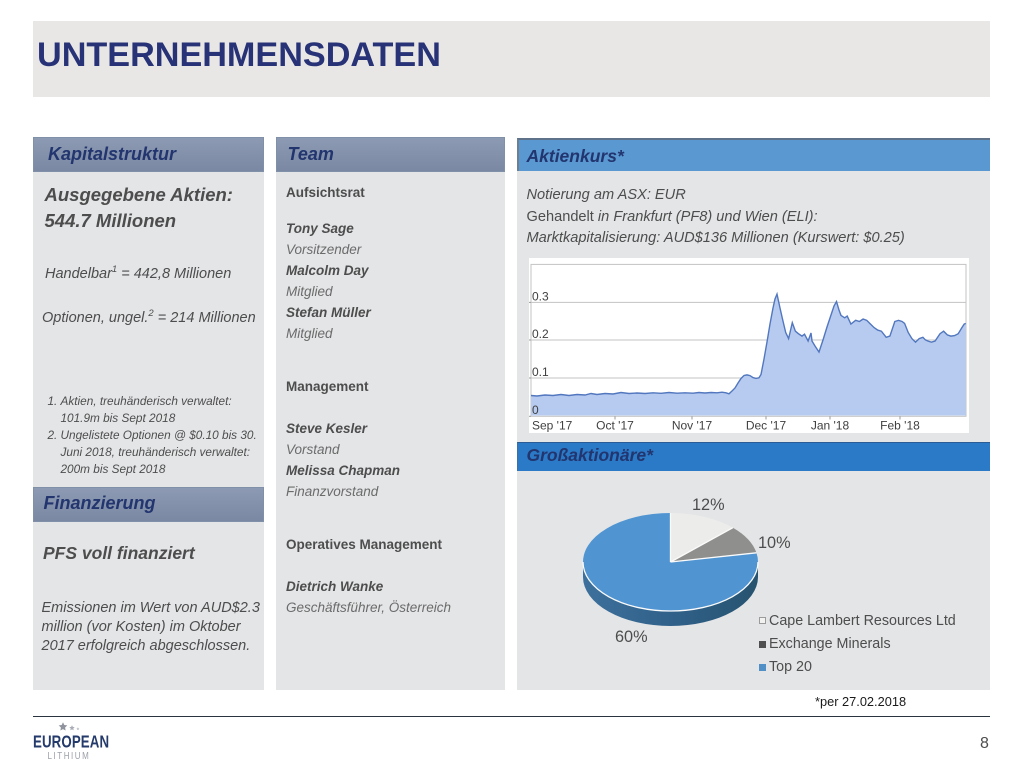 The height and width of the screenshot is (768, 1024). I want to click on svg-text: Feb '18, so click(900, 426).